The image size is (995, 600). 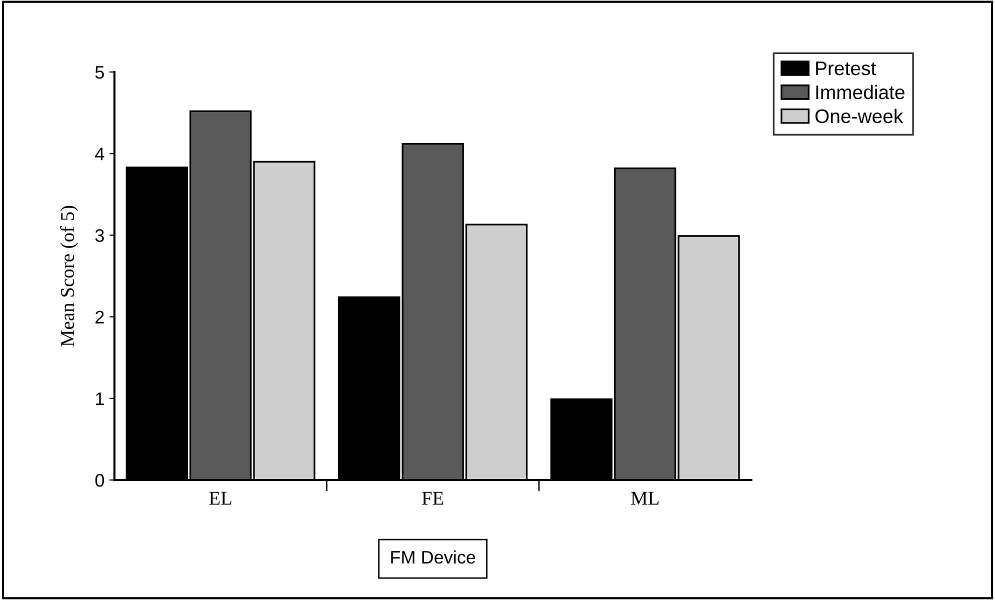 What do you see at coordinates (99, 154) in the screenshot?
I see `y-tick-label: 4` at bounding box center [99, 154].